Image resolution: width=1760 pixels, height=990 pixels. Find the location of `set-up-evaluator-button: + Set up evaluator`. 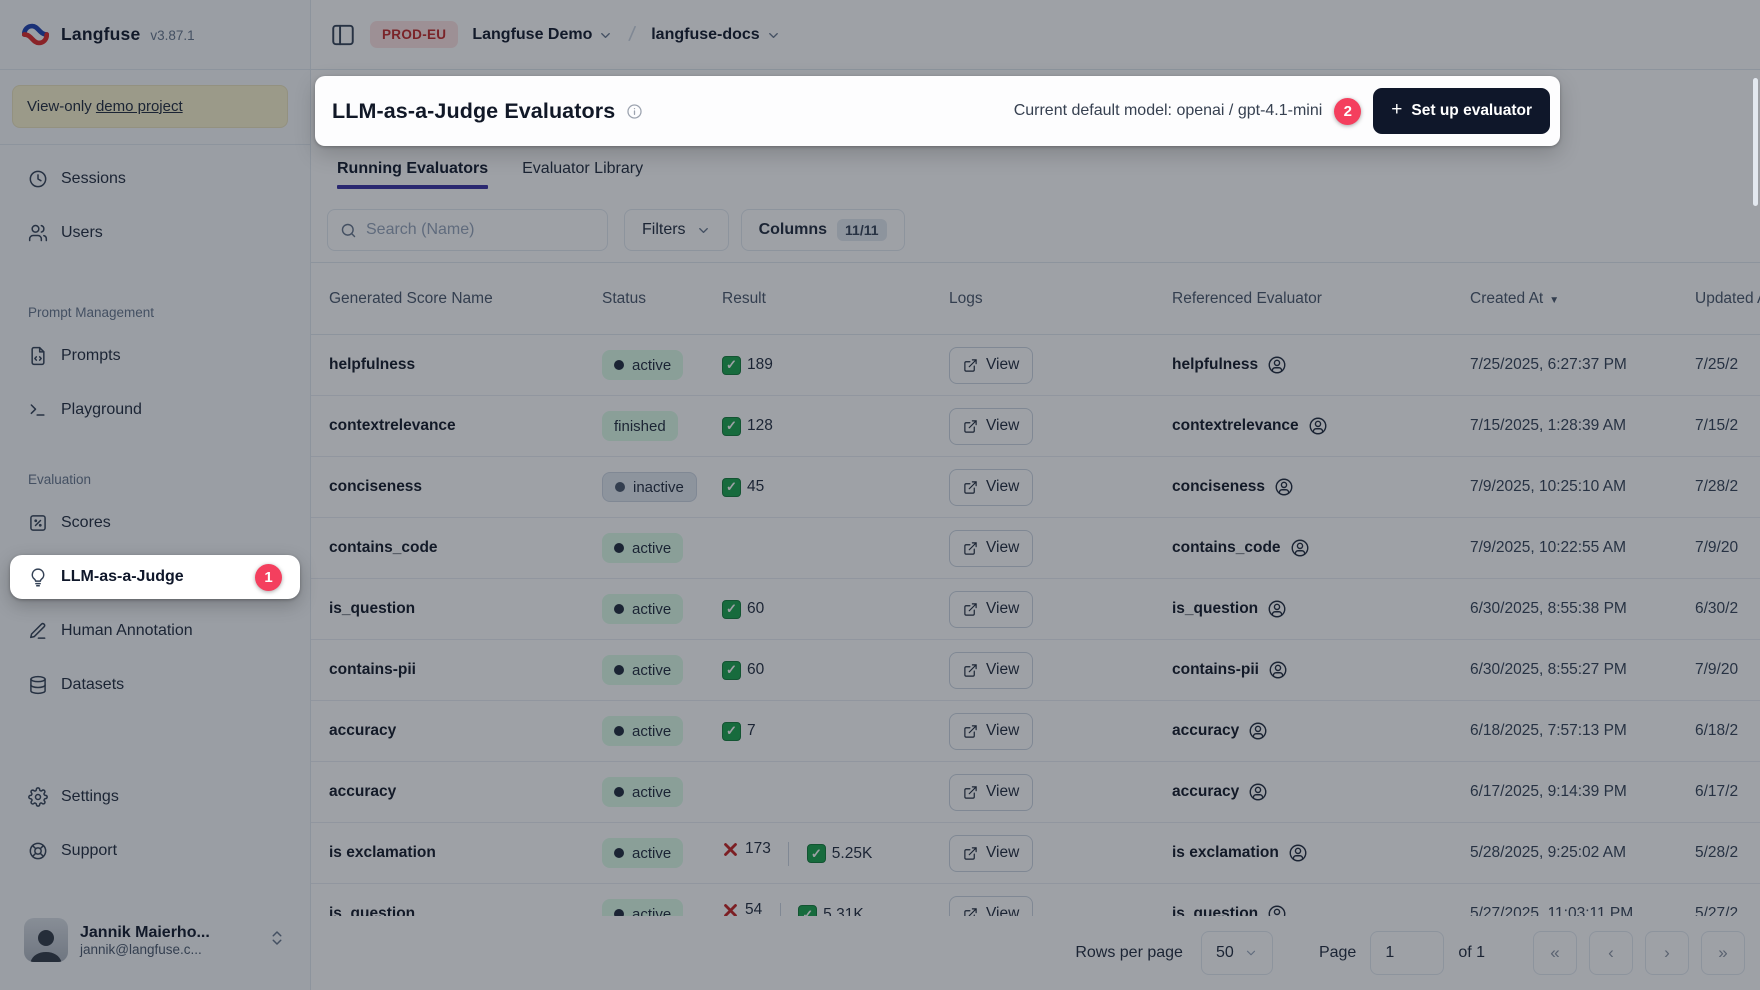

set-up-evaluator-button: + Set up evaluator is located at coordinates (1461, 111).